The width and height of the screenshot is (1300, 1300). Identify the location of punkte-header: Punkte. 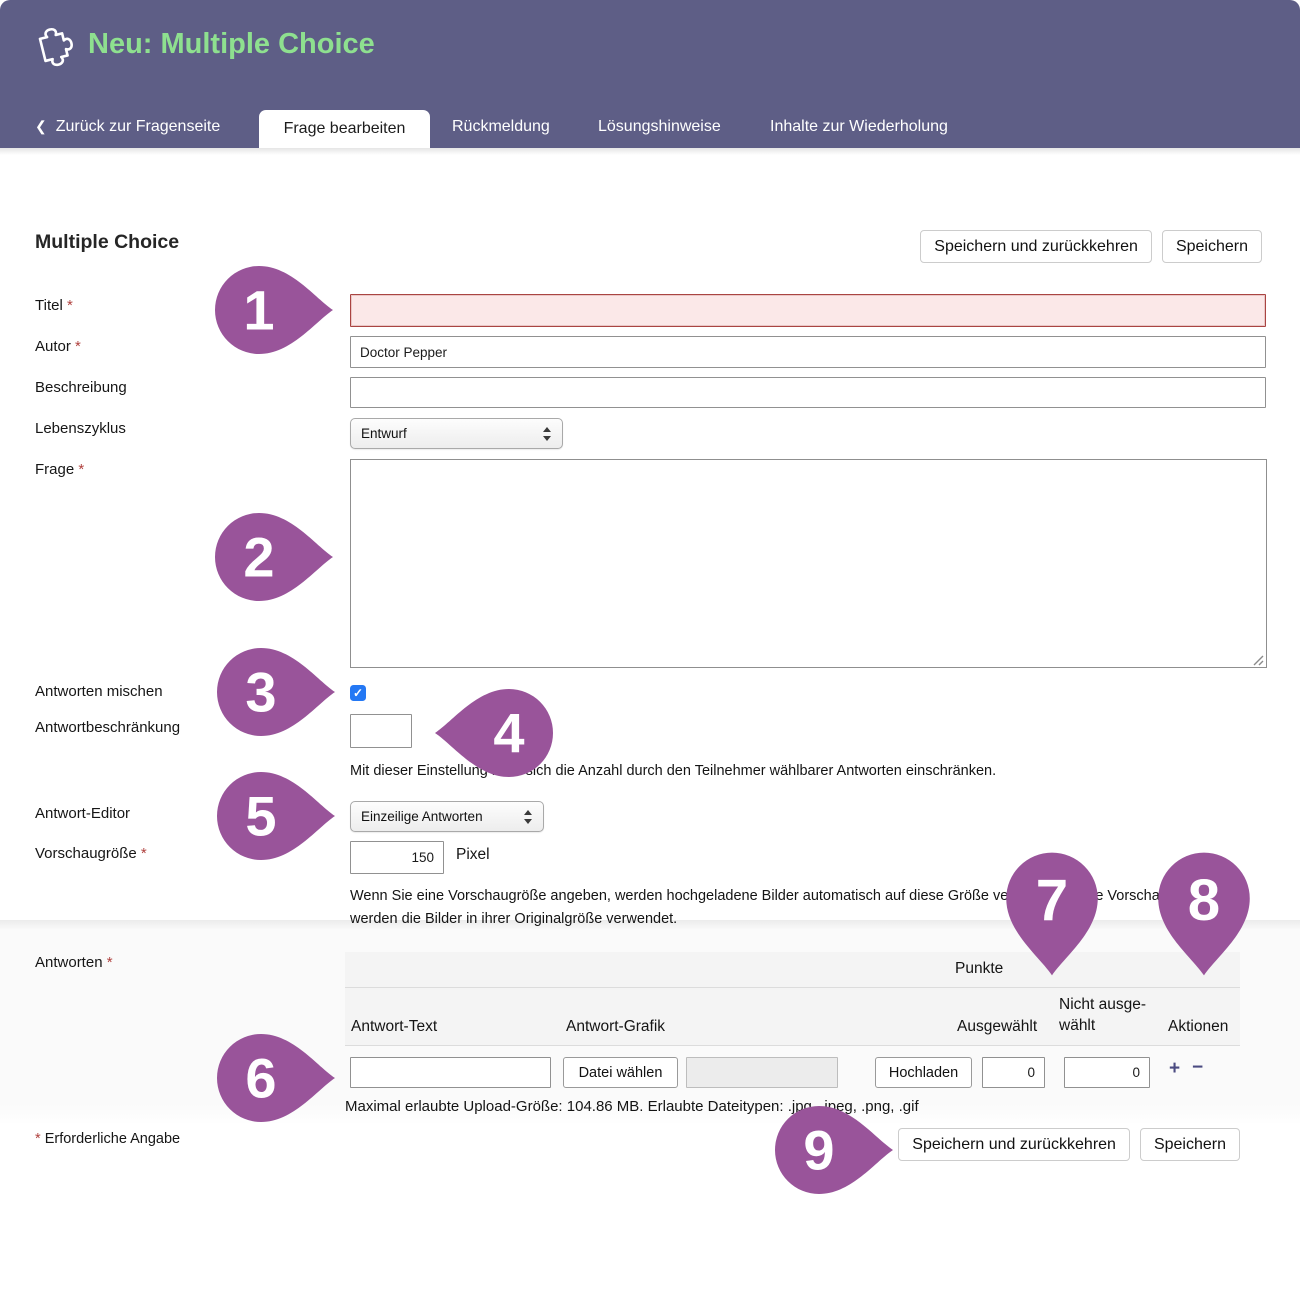
(979, 968).